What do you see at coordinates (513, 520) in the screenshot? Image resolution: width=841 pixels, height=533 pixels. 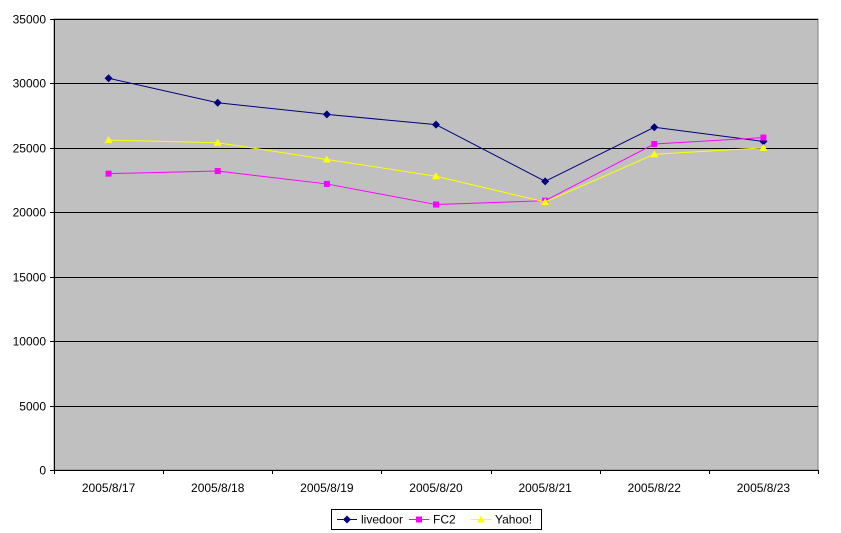 I see `legend-label: Yahoo!` at bounding box center [513, 520].